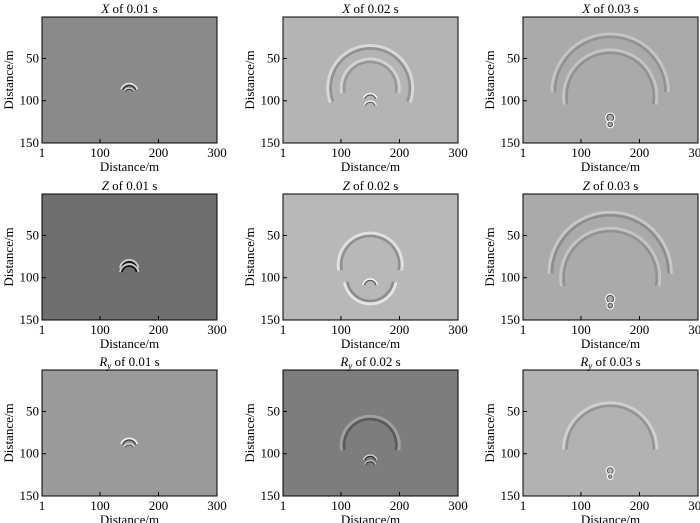 The width and height of the screenshot is (700, 523). I want to click on panel-title: X of 0.03 s, so click(609, 8).